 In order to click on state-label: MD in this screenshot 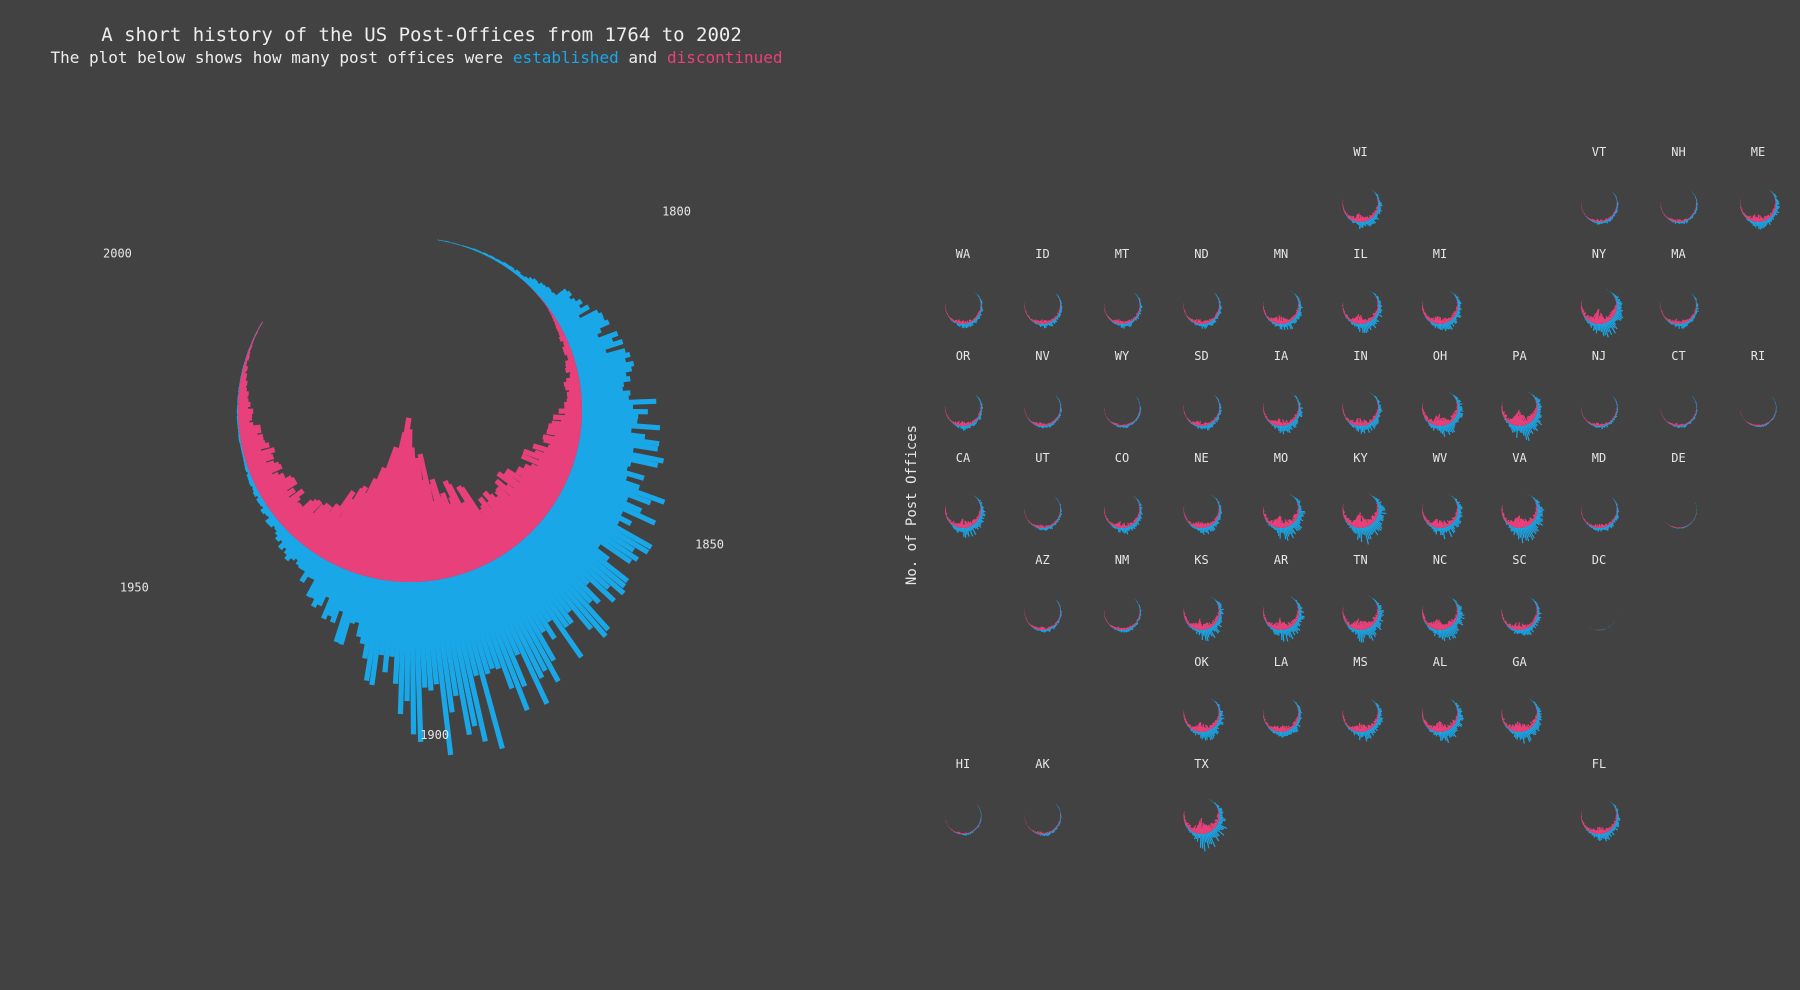, I will do `click(1599, 458)`.